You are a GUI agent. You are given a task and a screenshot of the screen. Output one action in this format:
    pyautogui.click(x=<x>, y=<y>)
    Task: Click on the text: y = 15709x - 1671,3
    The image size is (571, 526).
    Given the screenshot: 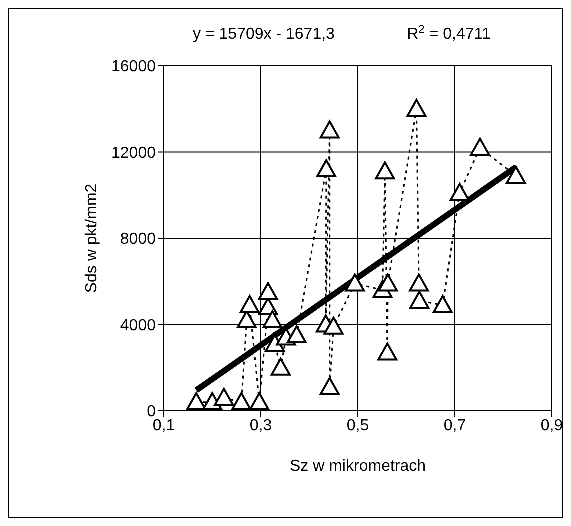 What is the action you would take?
    pyautogui.click(x=264, y=34)
    